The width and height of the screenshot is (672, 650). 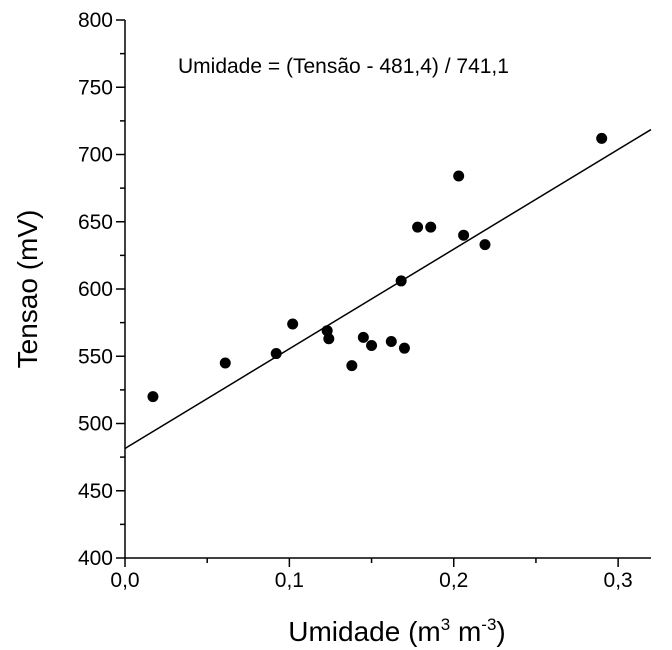 What do you see at coordinates (500, 631) in the screenshot?
I see `x-axis-title-end: )` at bounding box center [500, 631].